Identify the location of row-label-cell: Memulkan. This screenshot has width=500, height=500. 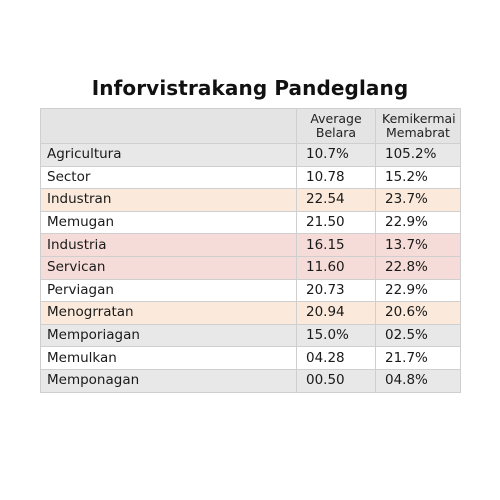
(168, 358).